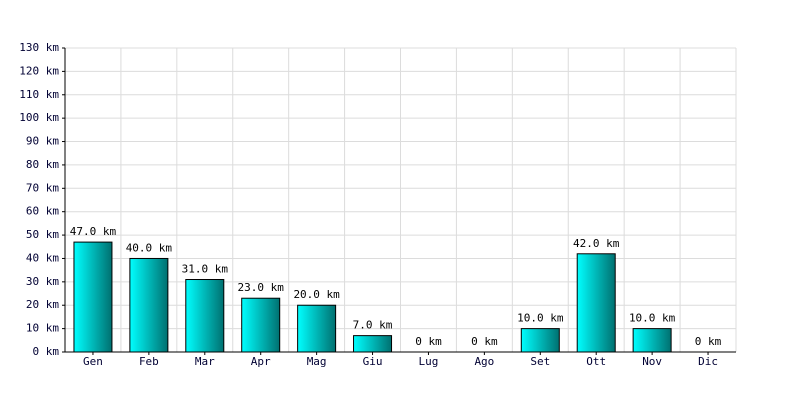 This screenshot has height=400, width=800. What do you see at coordinates (373, 325) in the screenshot?
I see `value-label: 7.0 km` at bounding box center [373, 325].